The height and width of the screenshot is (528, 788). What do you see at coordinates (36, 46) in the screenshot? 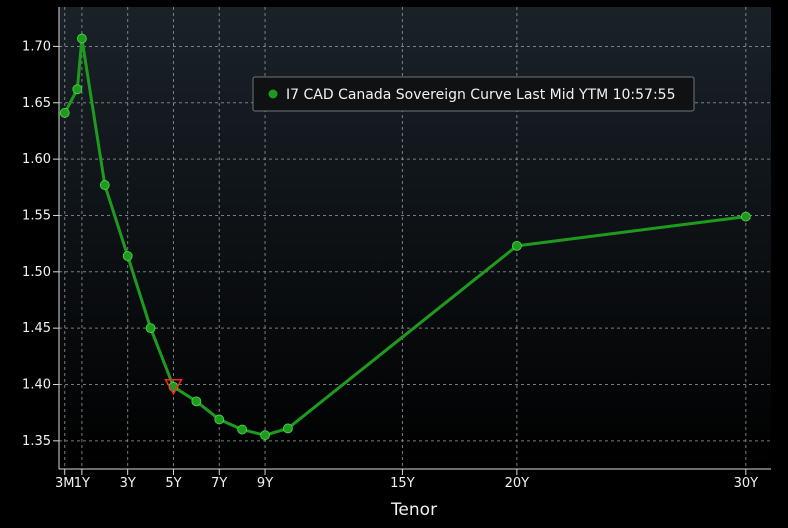
I see `y-tick-label: 1.70` at bounding box center [36, 46].